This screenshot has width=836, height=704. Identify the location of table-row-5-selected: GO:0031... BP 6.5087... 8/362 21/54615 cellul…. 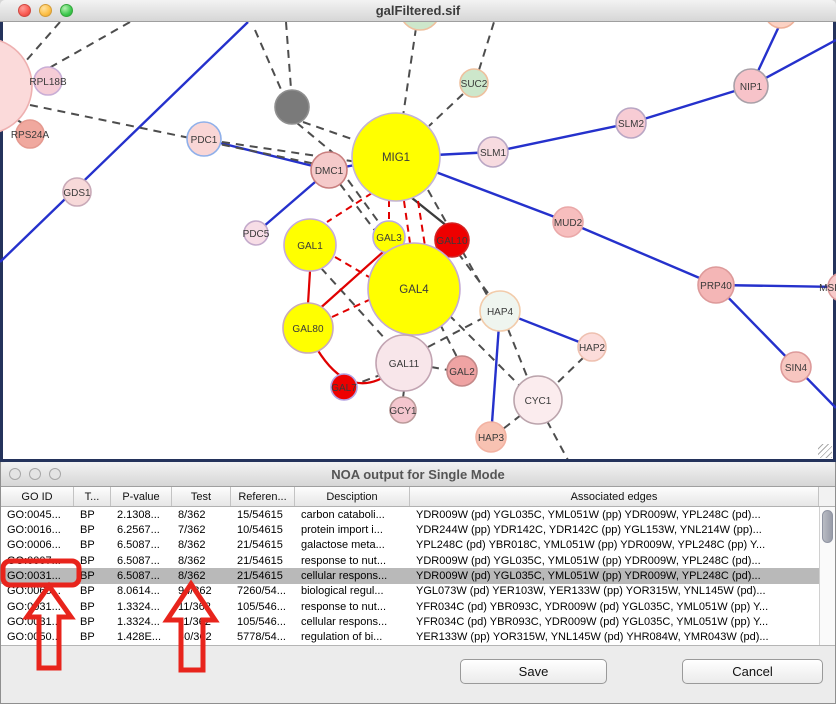
(410, 576).